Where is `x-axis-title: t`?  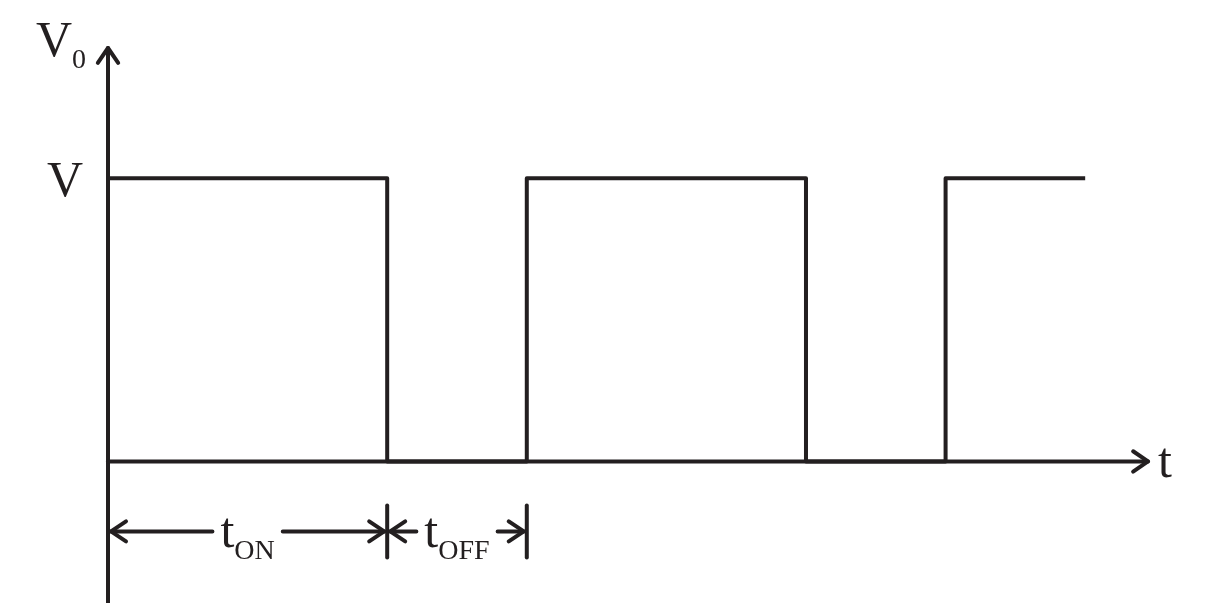 x-axis-title: t is located at coordinates (1165, 460).